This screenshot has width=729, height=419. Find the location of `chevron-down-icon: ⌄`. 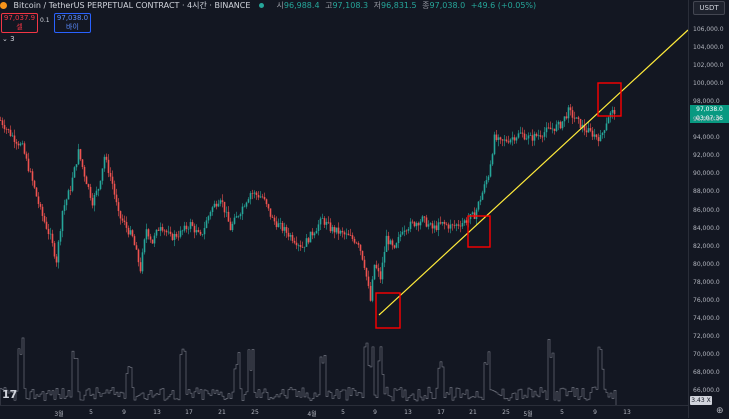

chevron-down-icon: ⌄ is located at coordinates (5, 39).